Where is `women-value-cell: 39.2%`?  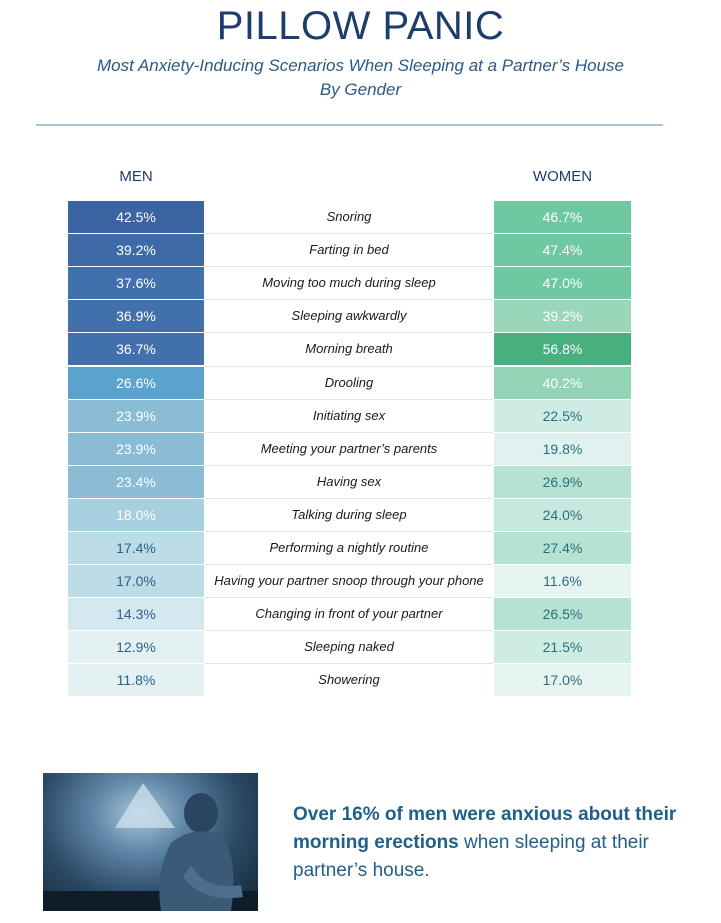 women-value-cell: 39.2% is located at coordinates (562, 316).